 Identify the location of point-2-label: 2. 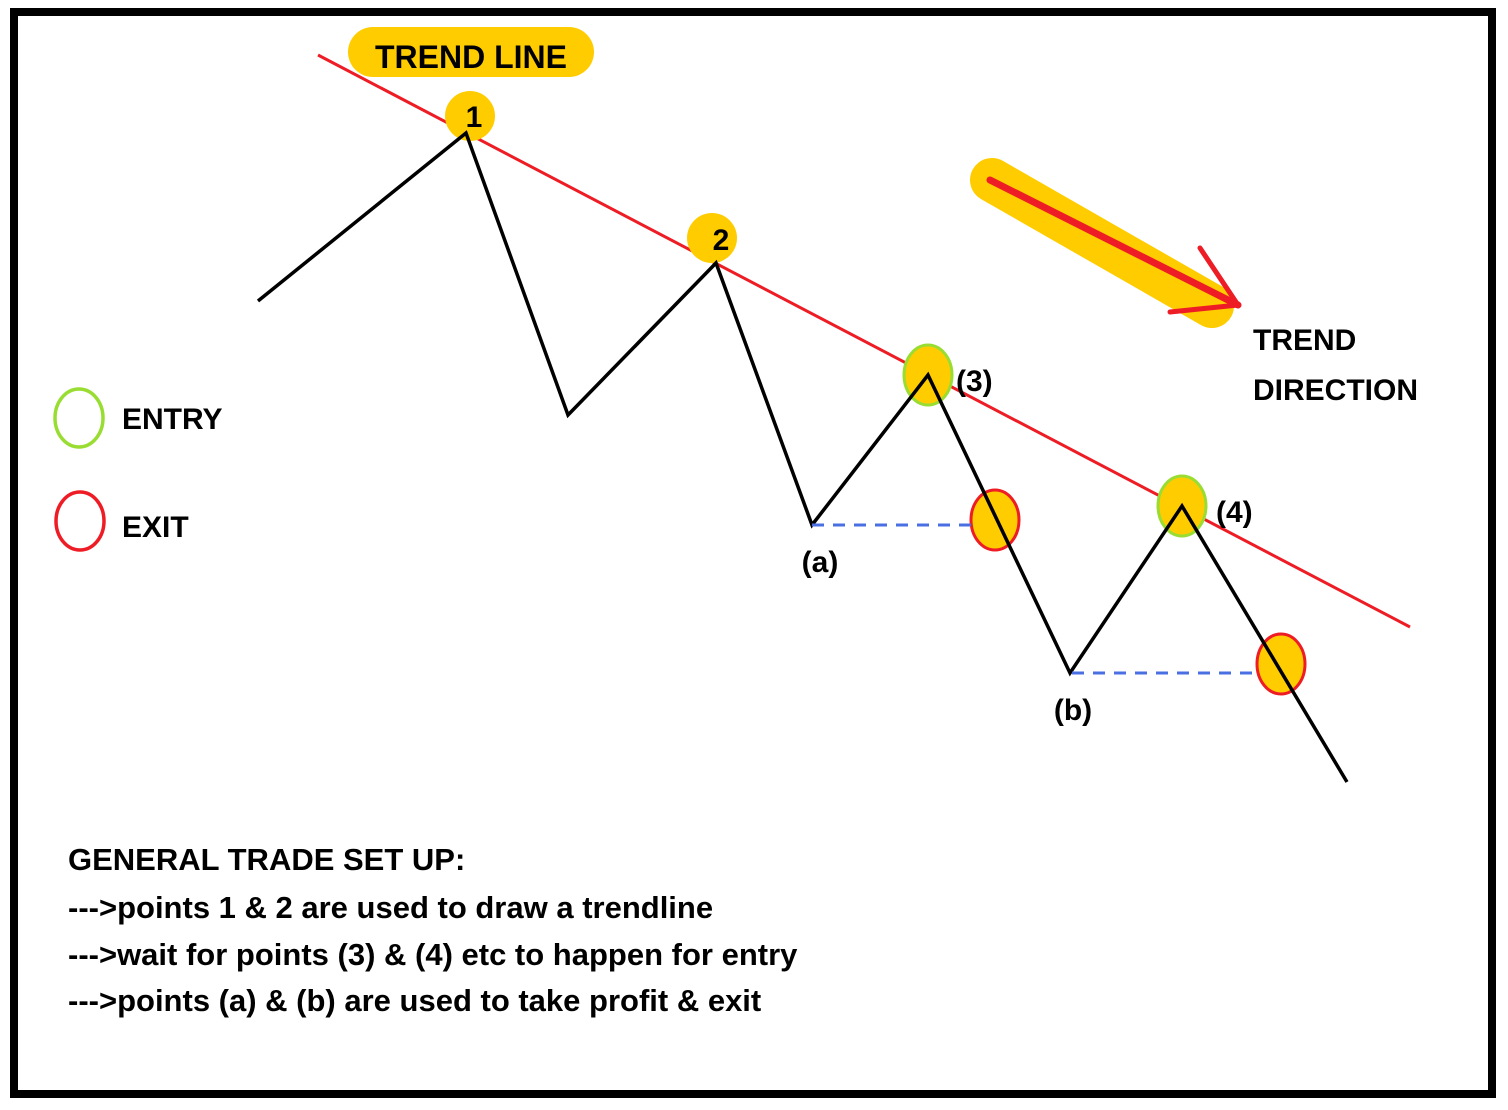
(721, 240).